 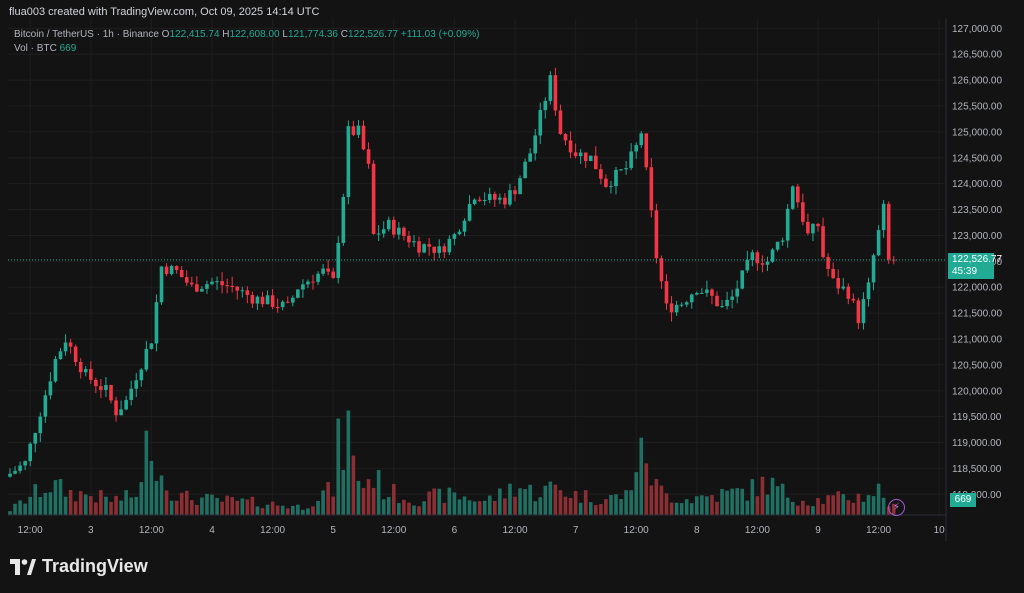 I want to click on price-tick-label: 121,000.00, so click(x=977, y=339).